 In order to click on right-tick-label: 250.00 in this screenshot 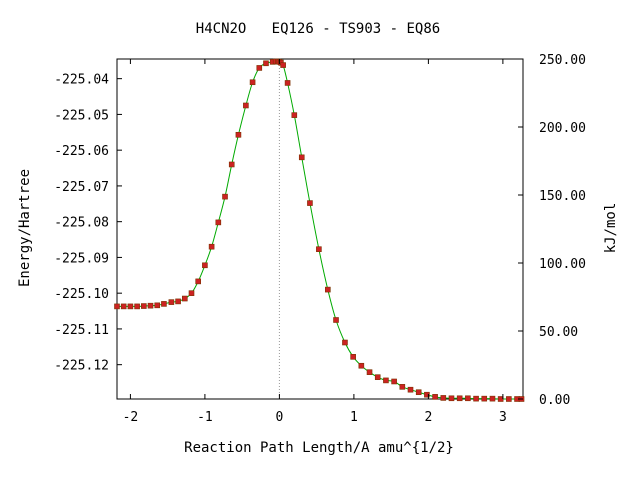, I will do `click(562, 60)`.